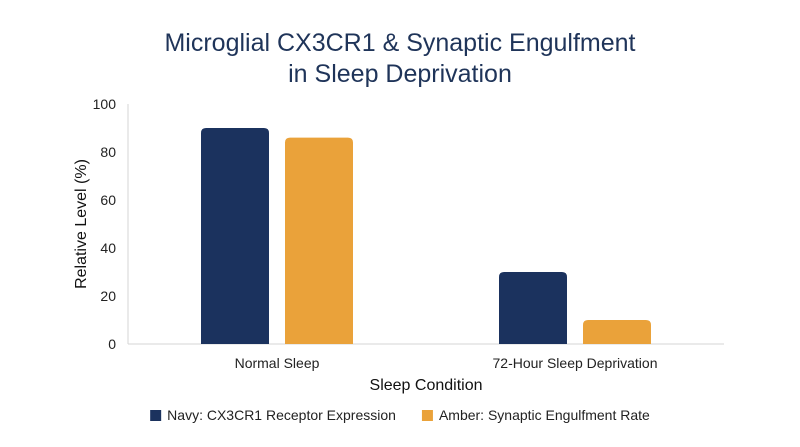  What do you see at coordinates (108, 296) in the screenshot?
I see `y-tick-label-1: 20` at bounding box center [108, 296].